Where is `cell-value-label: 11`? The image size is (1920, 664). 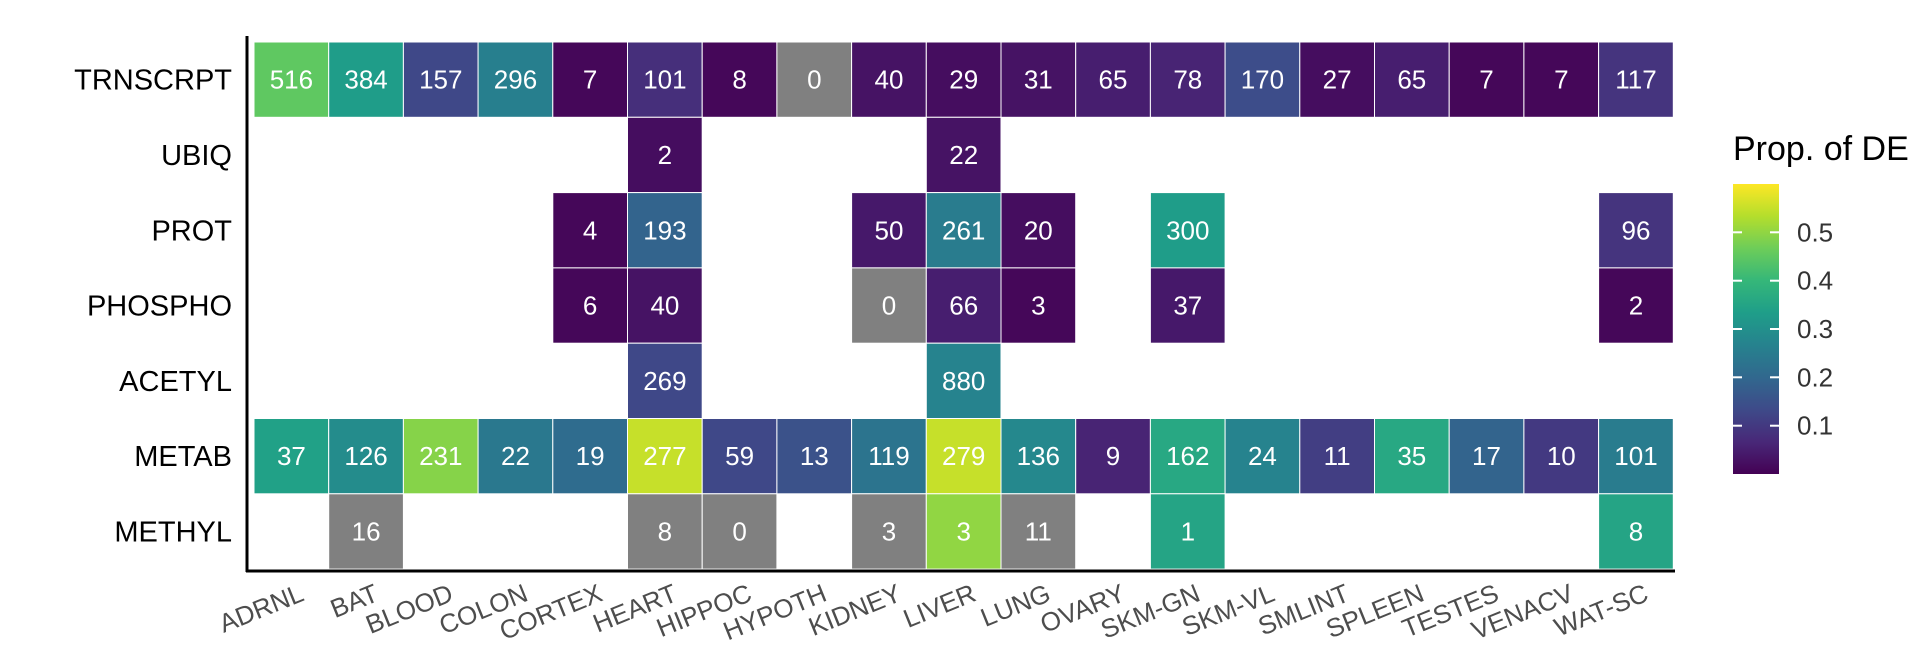
cell-value-label: 11 is located at coordinates (1038, 531).